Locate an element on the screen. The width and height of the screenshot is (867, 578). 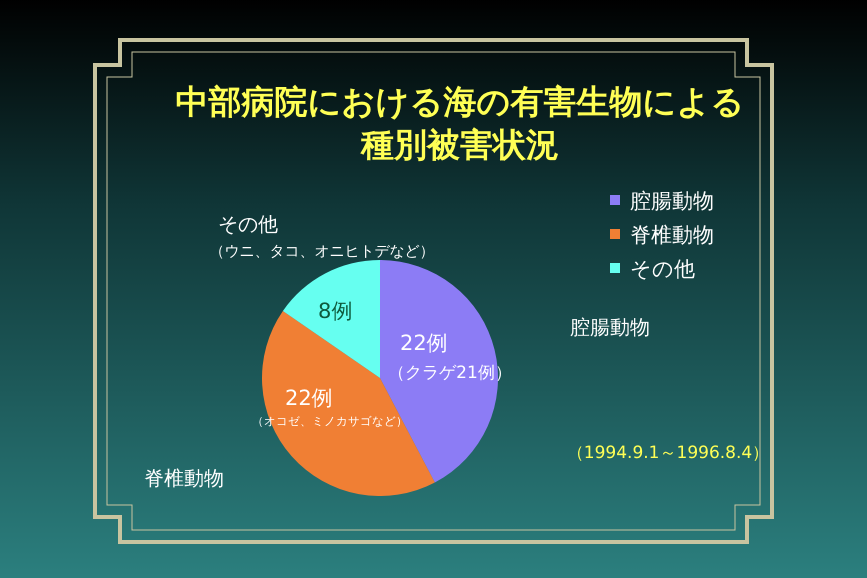
legend-label: その他 is located at coordinates (662, 269).